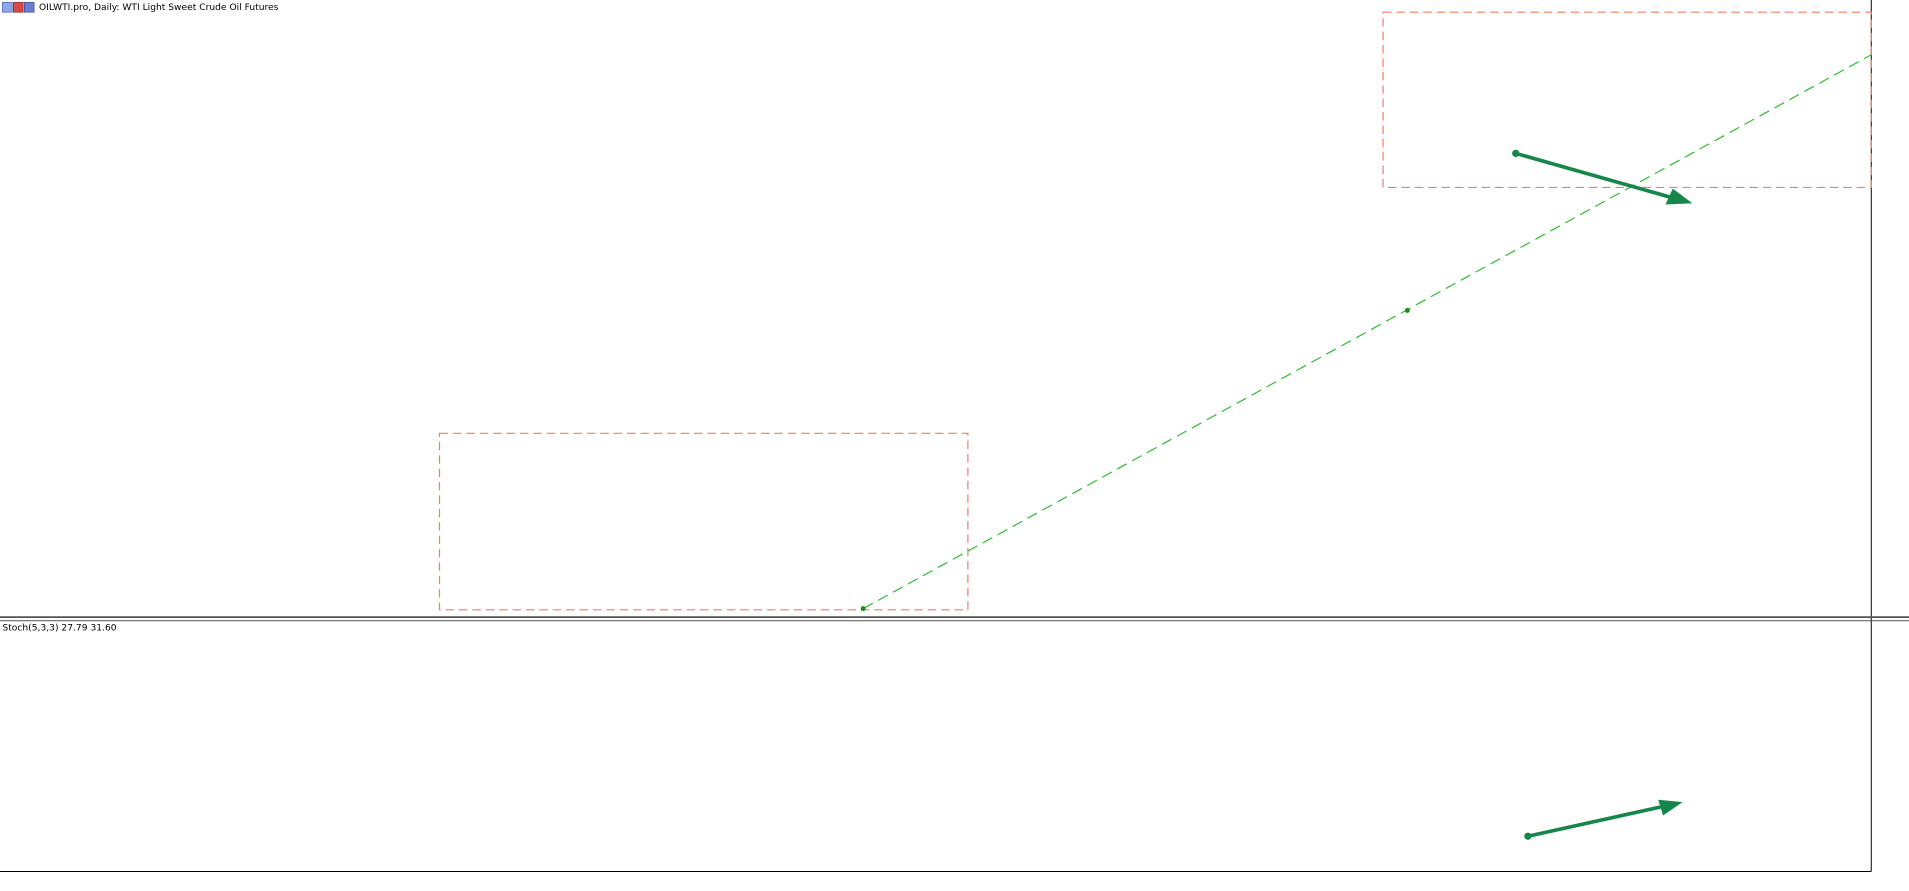  Describe the element at coordinates (59, 629) in the screenshot. I see `indicator-title: Stoch(5,3,3) 27.79 31.60` at that location.